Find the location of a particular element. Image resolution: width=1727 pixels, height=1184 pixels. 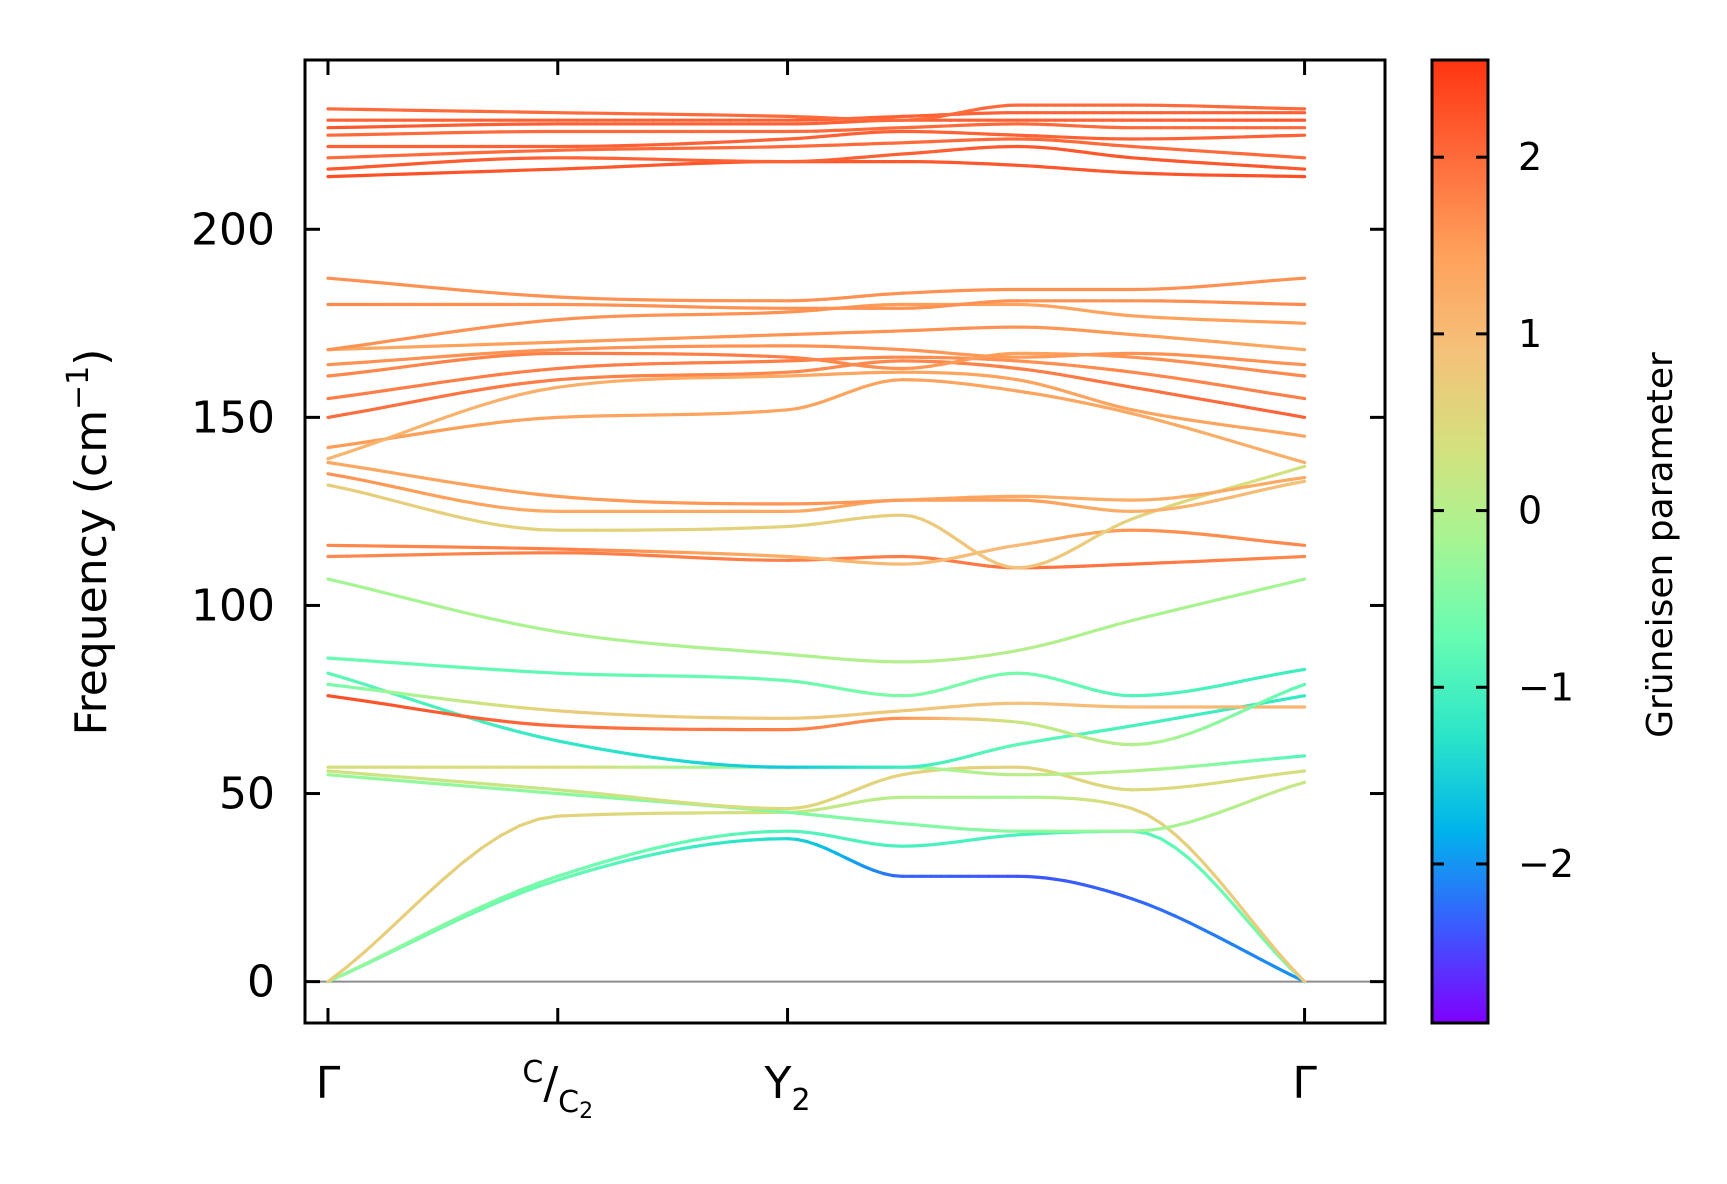

y-tick-label: 0 is located at coordinates (261, 982).